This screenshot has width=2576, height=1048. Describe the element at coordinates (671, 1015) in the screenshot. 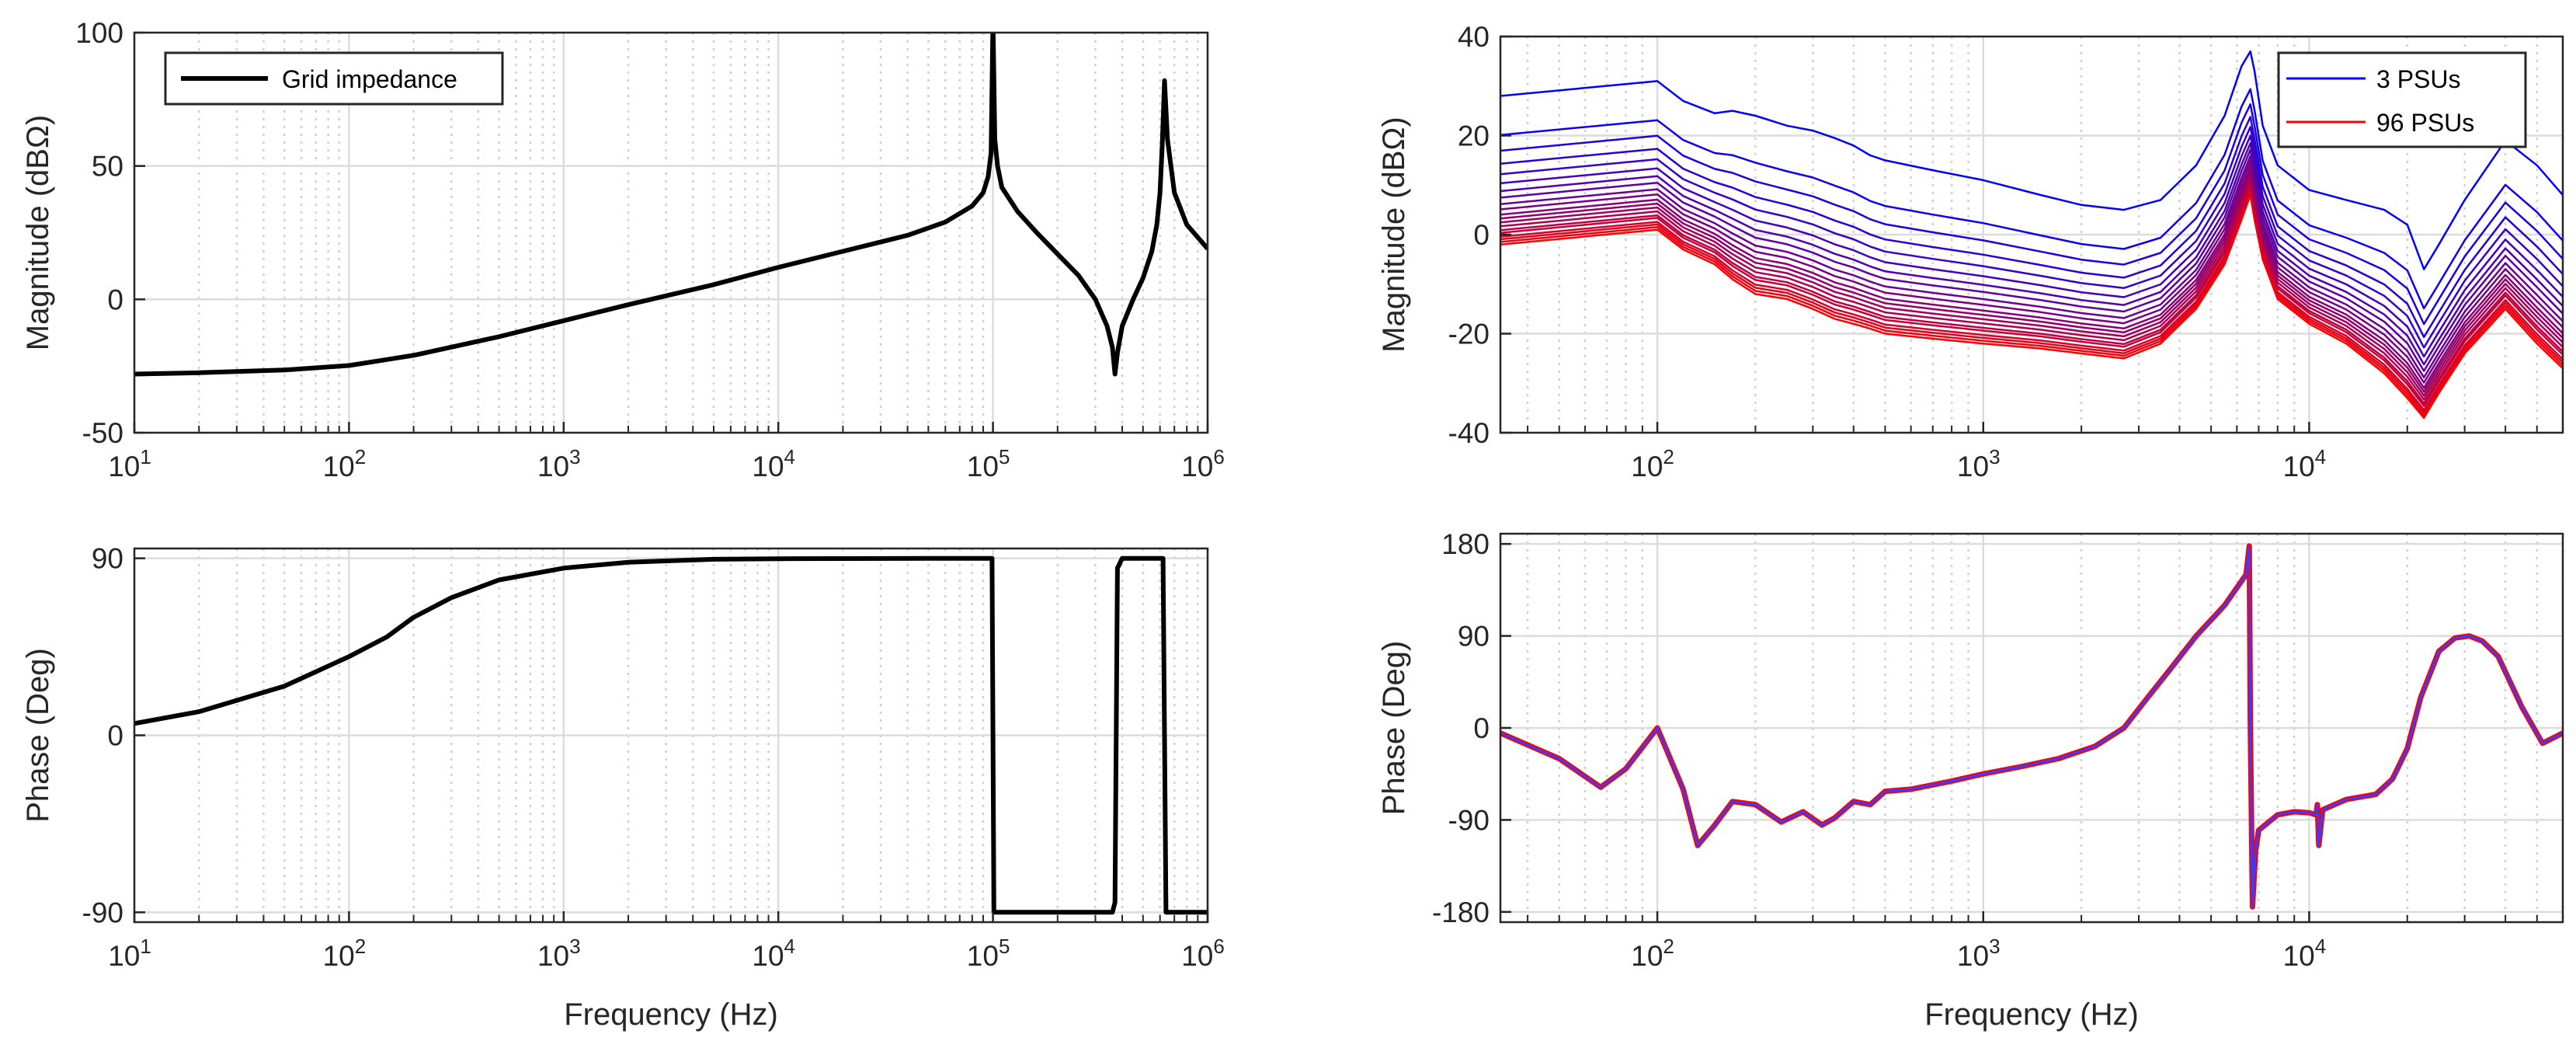

I see `x-axis-label: Frequency (Hz)` at that location.